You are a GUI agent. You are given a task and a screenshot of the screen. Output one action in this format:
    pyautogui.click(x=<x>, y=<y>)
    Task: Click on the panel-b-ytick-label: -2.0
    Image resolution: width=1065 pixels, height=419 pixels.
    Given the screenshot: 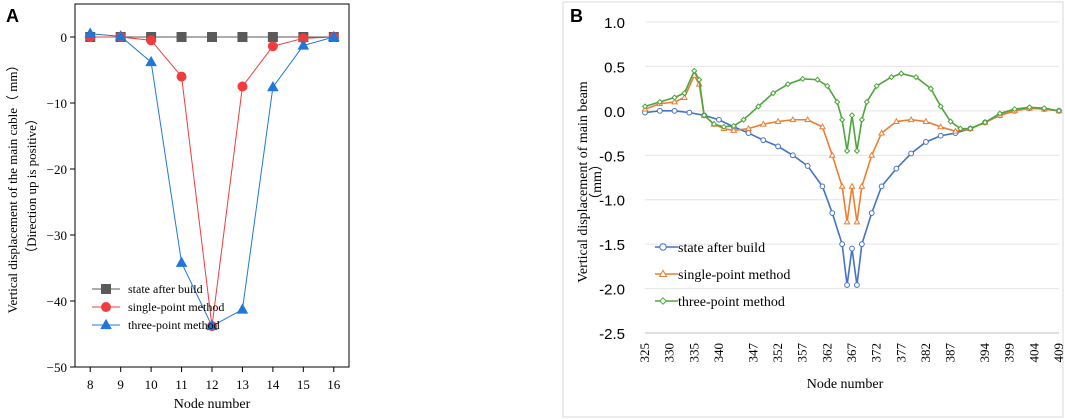 What is the action you would take?
    pyautogui.click(x=612, y=290)
    